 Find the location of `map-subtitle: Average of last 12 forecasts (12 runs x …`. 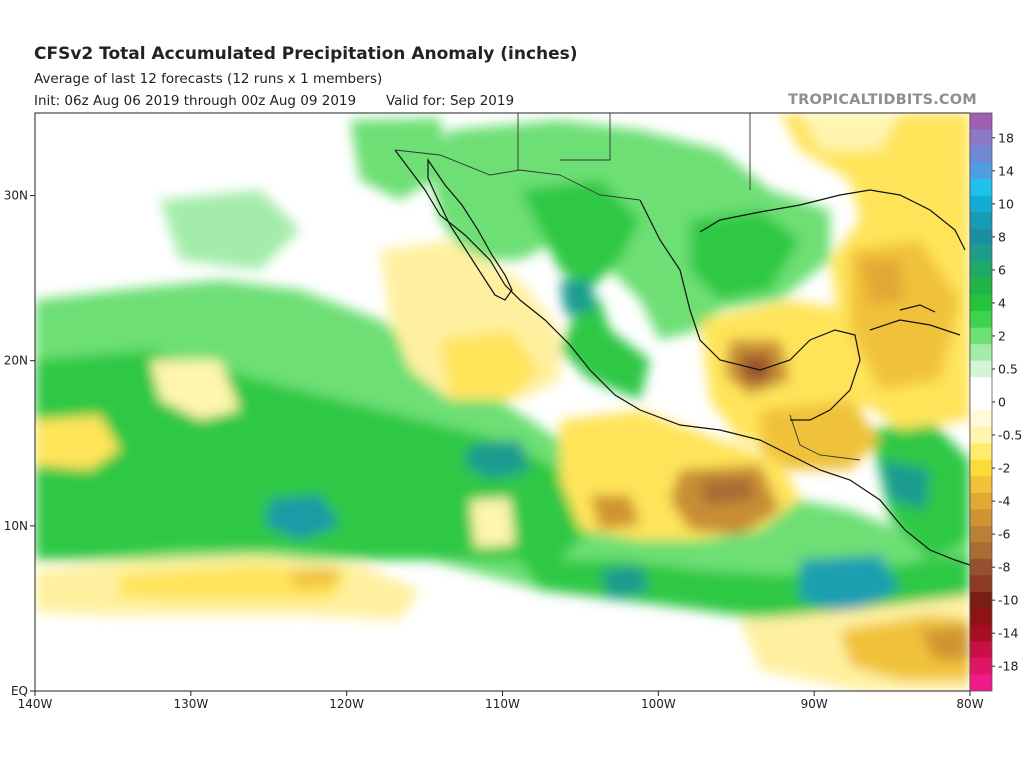

map-subtitle: Average of last 12 forecasts (12 runs x … is located at coordinates (208, 79).